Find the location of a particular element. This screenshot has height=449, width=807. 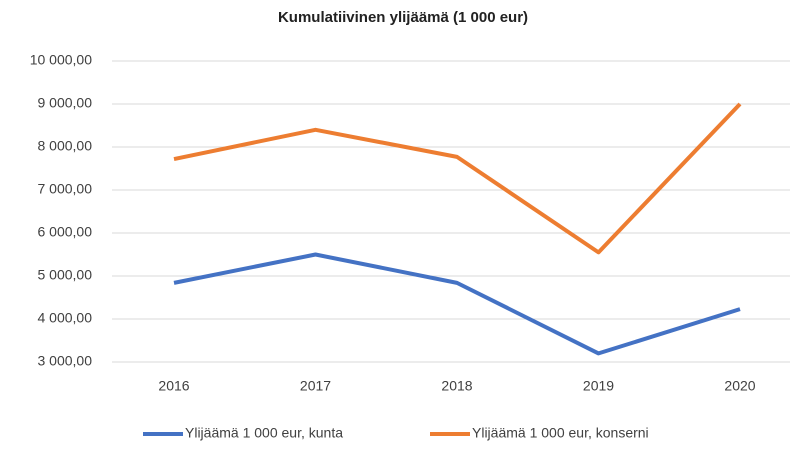

y-tick-label: 3 000,00 is located at coordinates (65, 361).